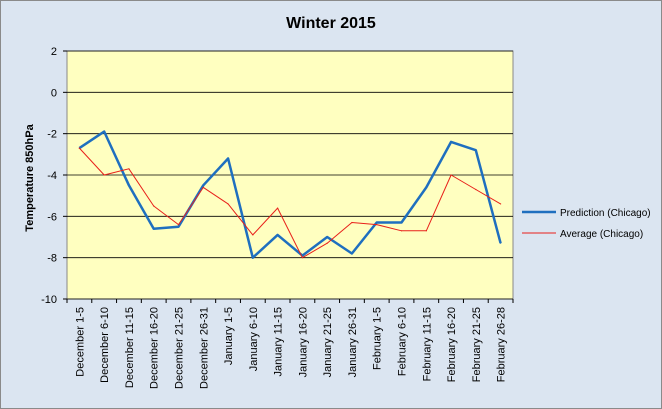  Describe the element at coordinates (586, 224) in the screenshot. I see `legend: Prediction (Chicago) Average (Chicago)` at that location.